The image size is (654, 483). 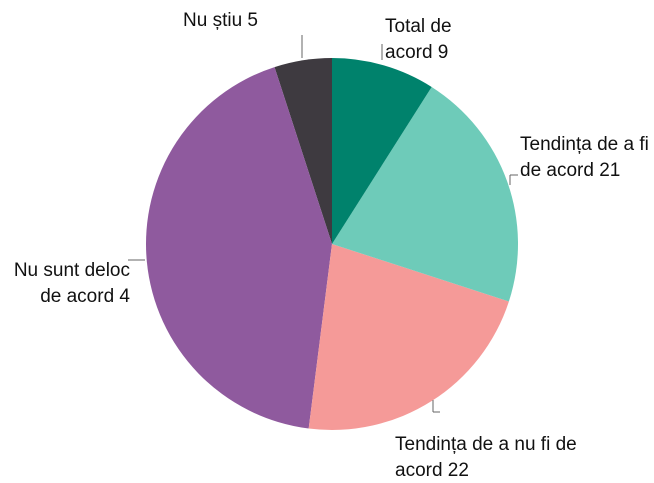 What do you see at coordinates (486, 457) in the screenshot?
I see `slice-label: Tendința de a nu fi de acord 22` at bounding box center [486, 457].